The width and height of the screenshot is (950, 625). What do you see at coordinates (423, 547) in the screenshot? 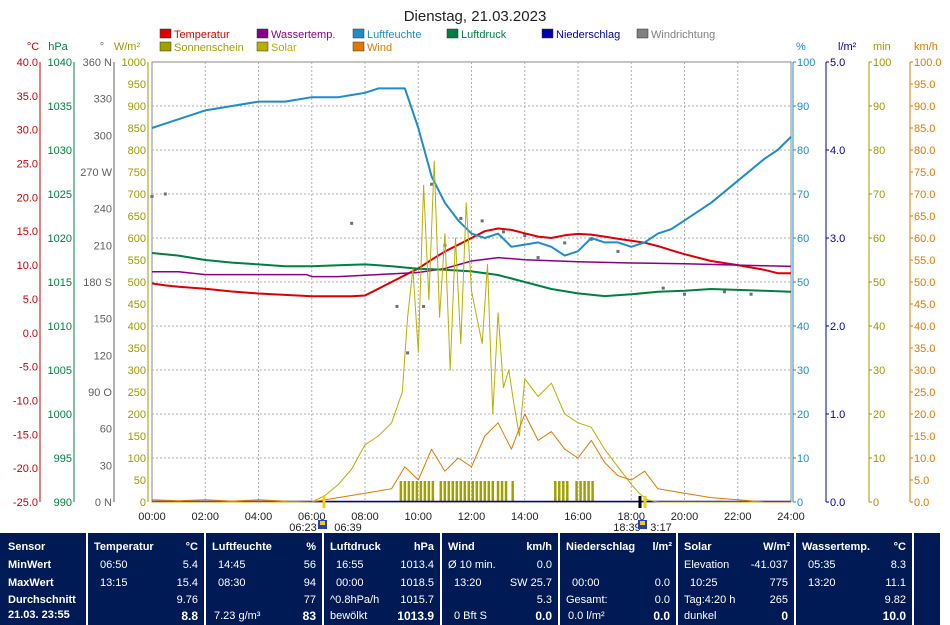
I see `pressure-unit: hPa` at bounding box center [423, 547].